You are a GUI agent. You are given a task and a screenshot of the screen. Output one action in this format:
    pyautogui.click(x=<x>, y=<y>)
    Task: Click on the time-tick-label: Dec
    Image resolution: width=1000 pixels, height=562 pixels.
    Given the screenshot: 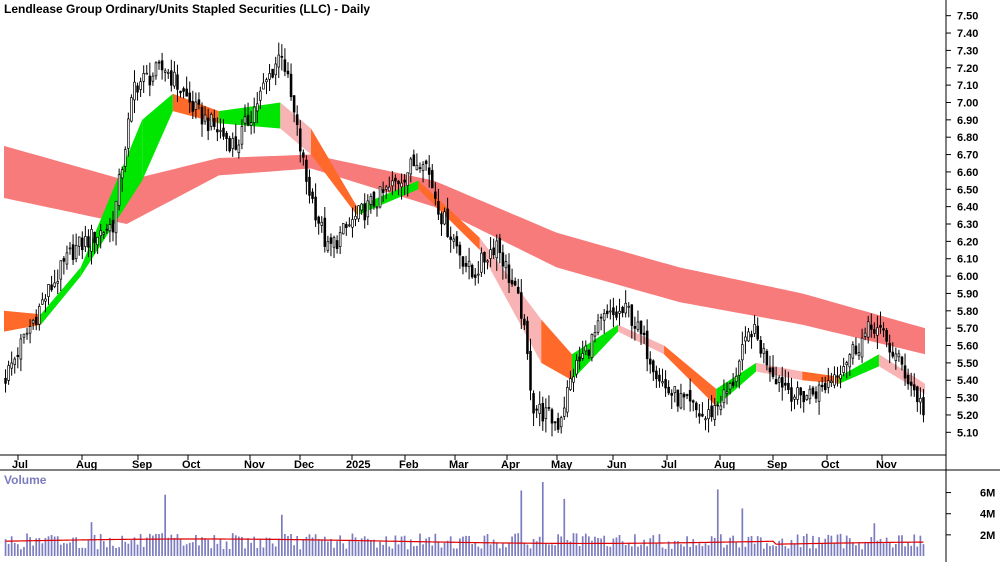 What is the action you would take?
    pyautogui.click(x=304, y=465)
    